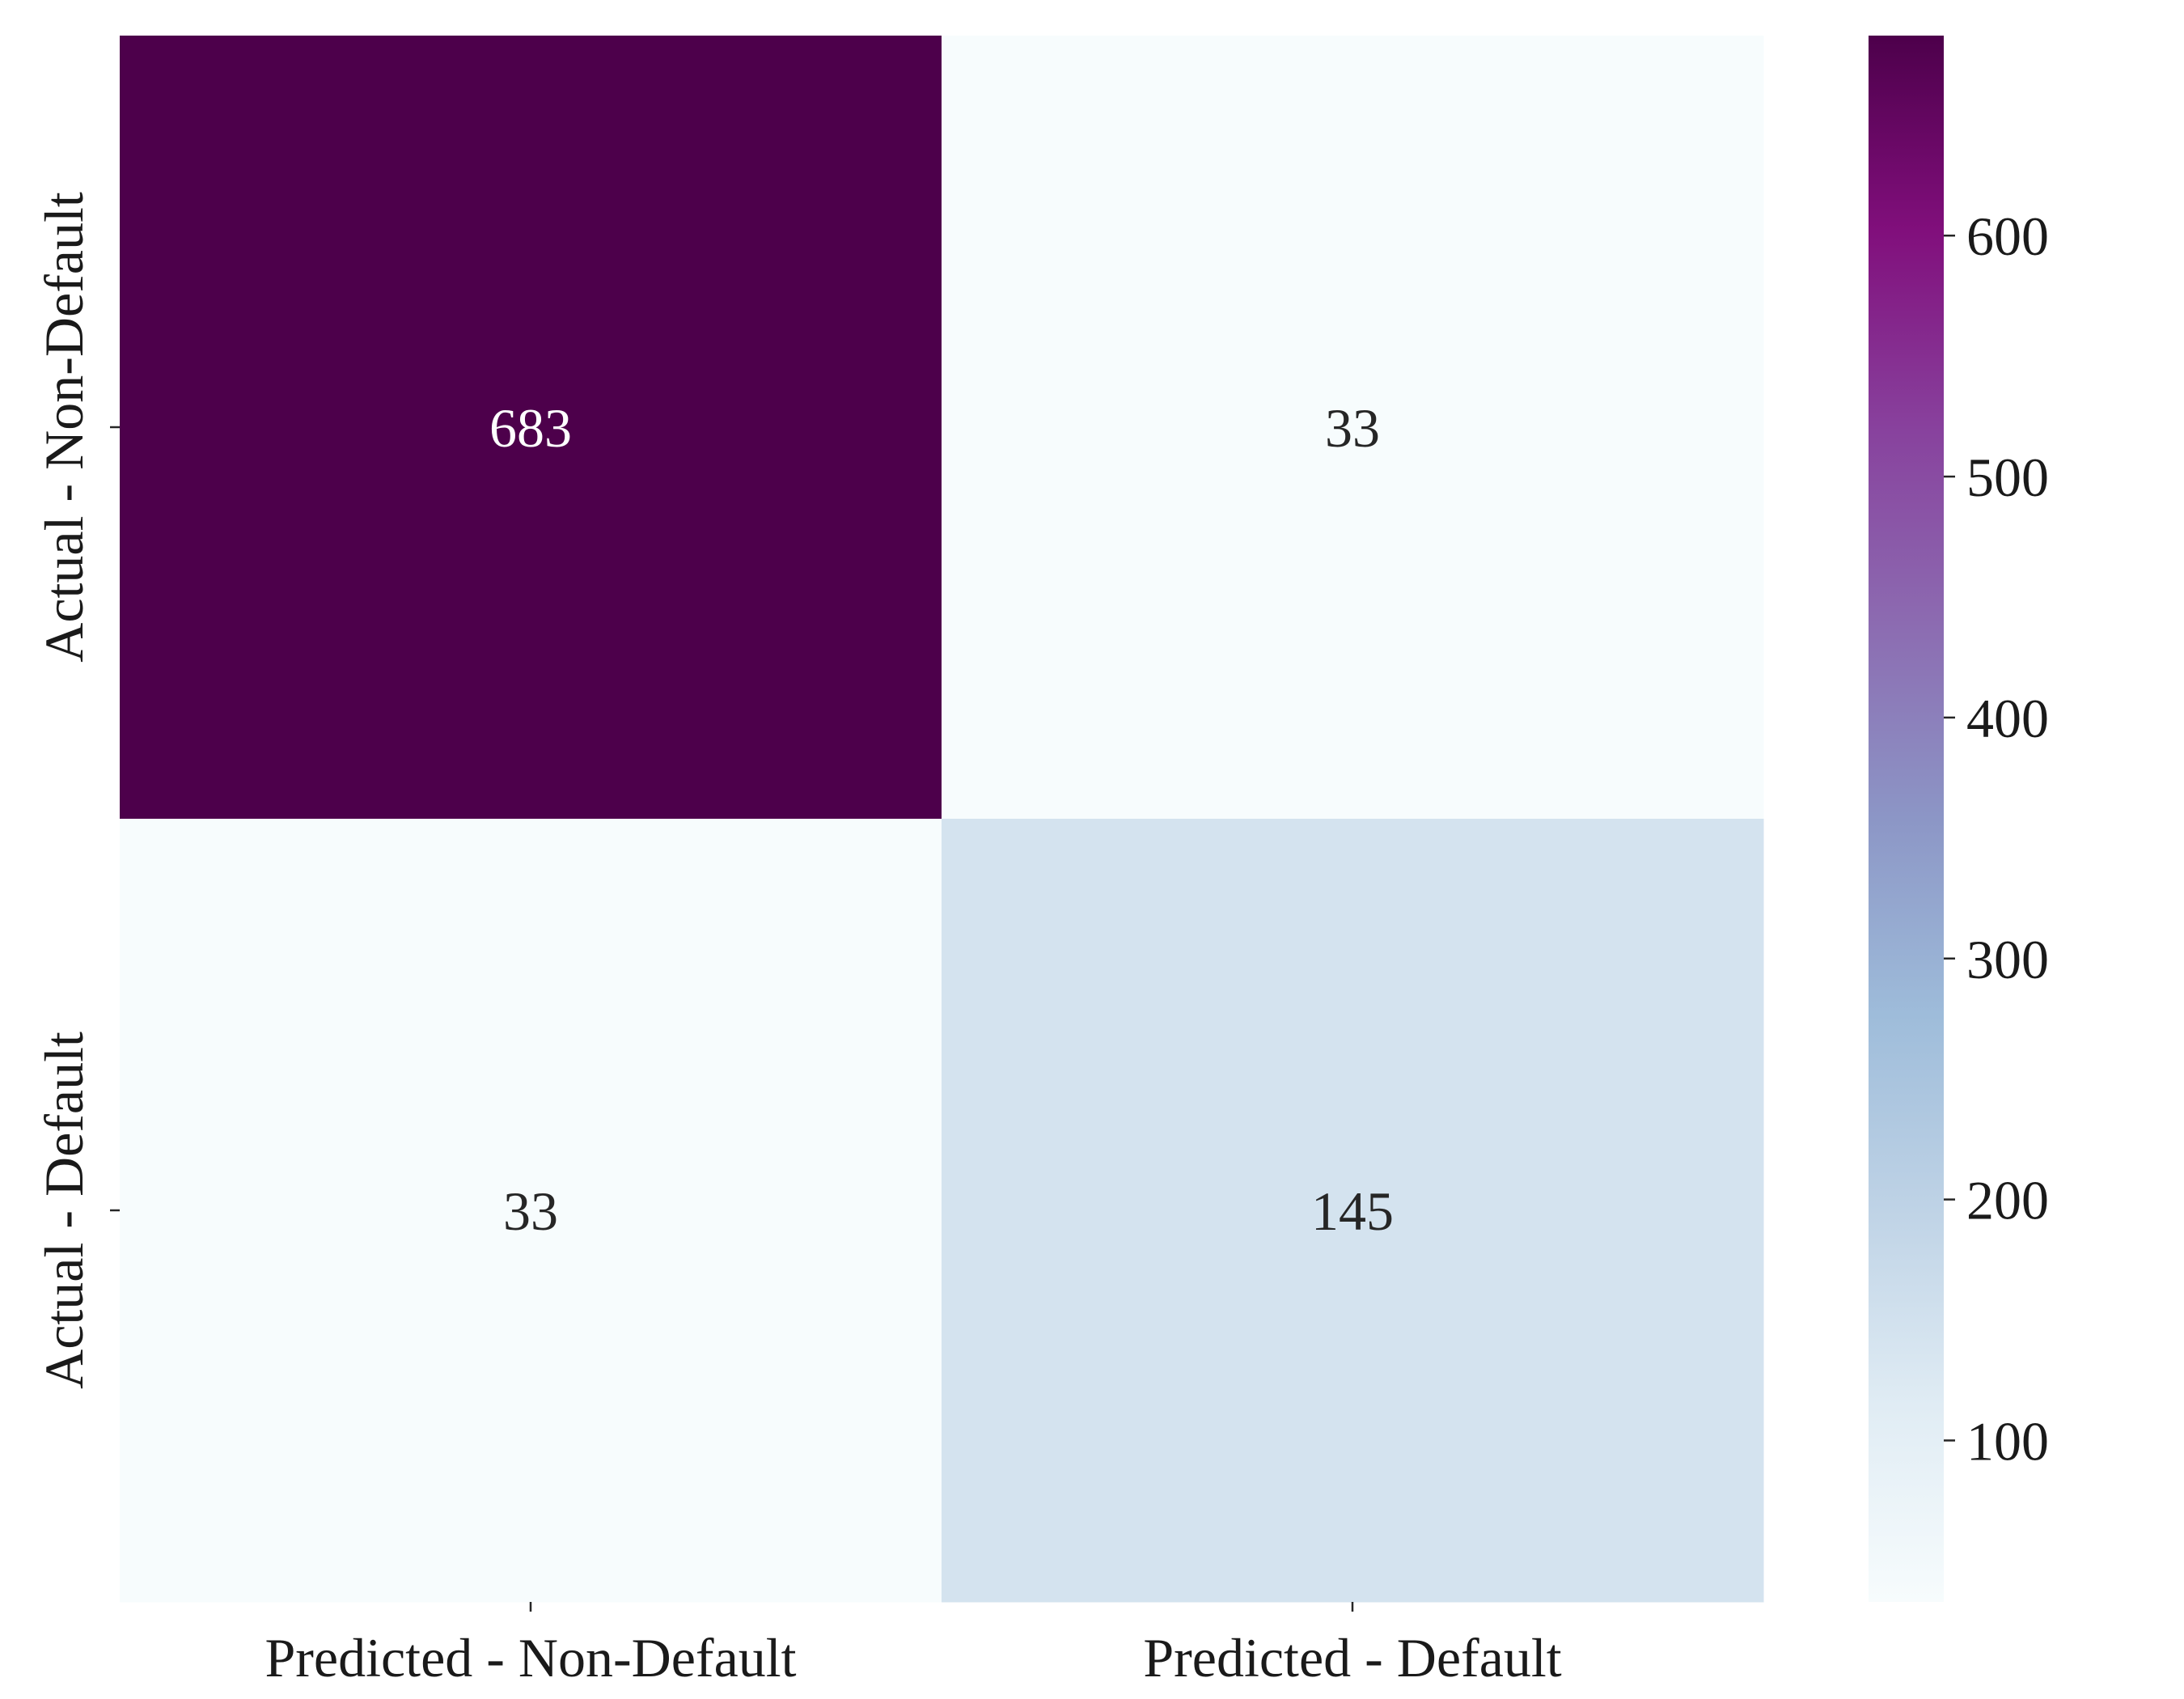 The height and width of the screenshot is (1699, 2184). Describe the element at coordinates (2008, 236) in the screenshot. I see `colorbar-tick-label: 600` at that location.